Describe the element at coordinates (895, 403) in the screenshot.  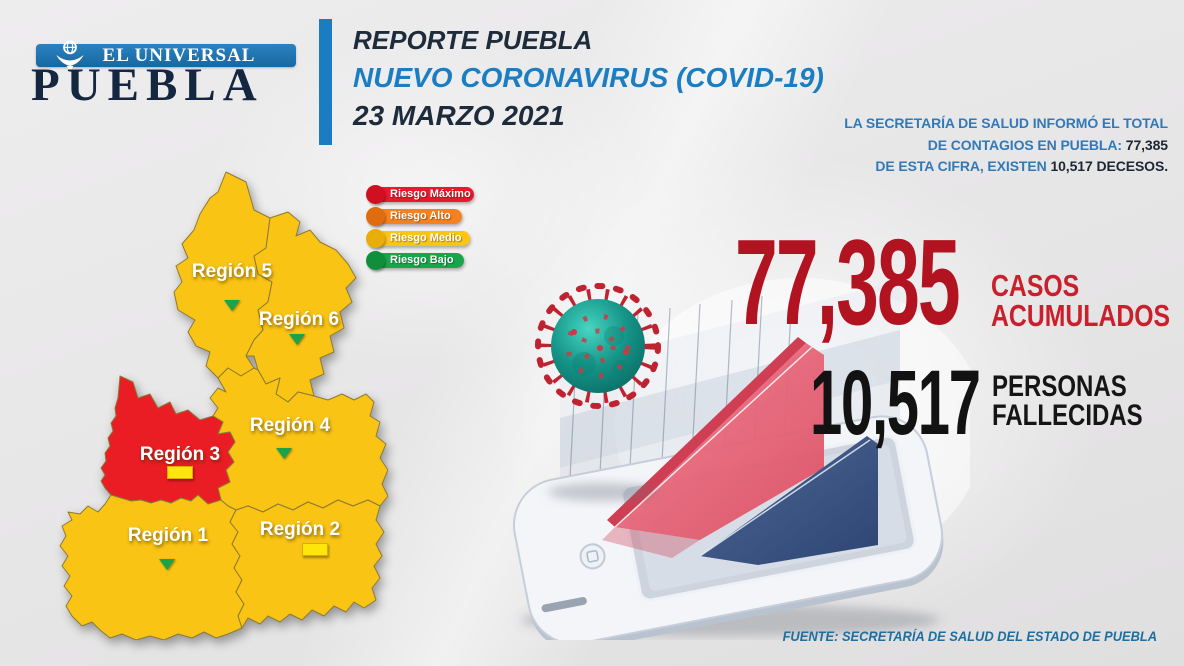
I see `deaths-value: 10,517` at that location.